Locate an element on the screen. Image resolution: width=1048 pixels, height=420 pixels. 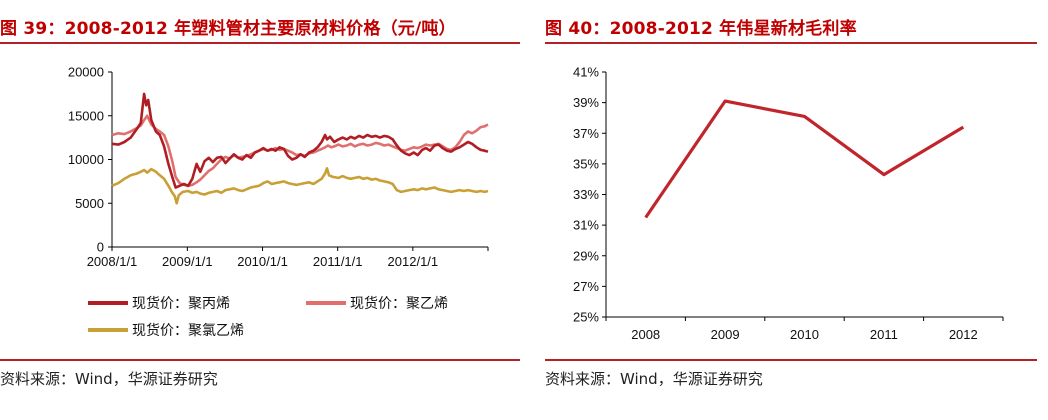
y-tick-label: 5000 is located at coordinates (89, 203).